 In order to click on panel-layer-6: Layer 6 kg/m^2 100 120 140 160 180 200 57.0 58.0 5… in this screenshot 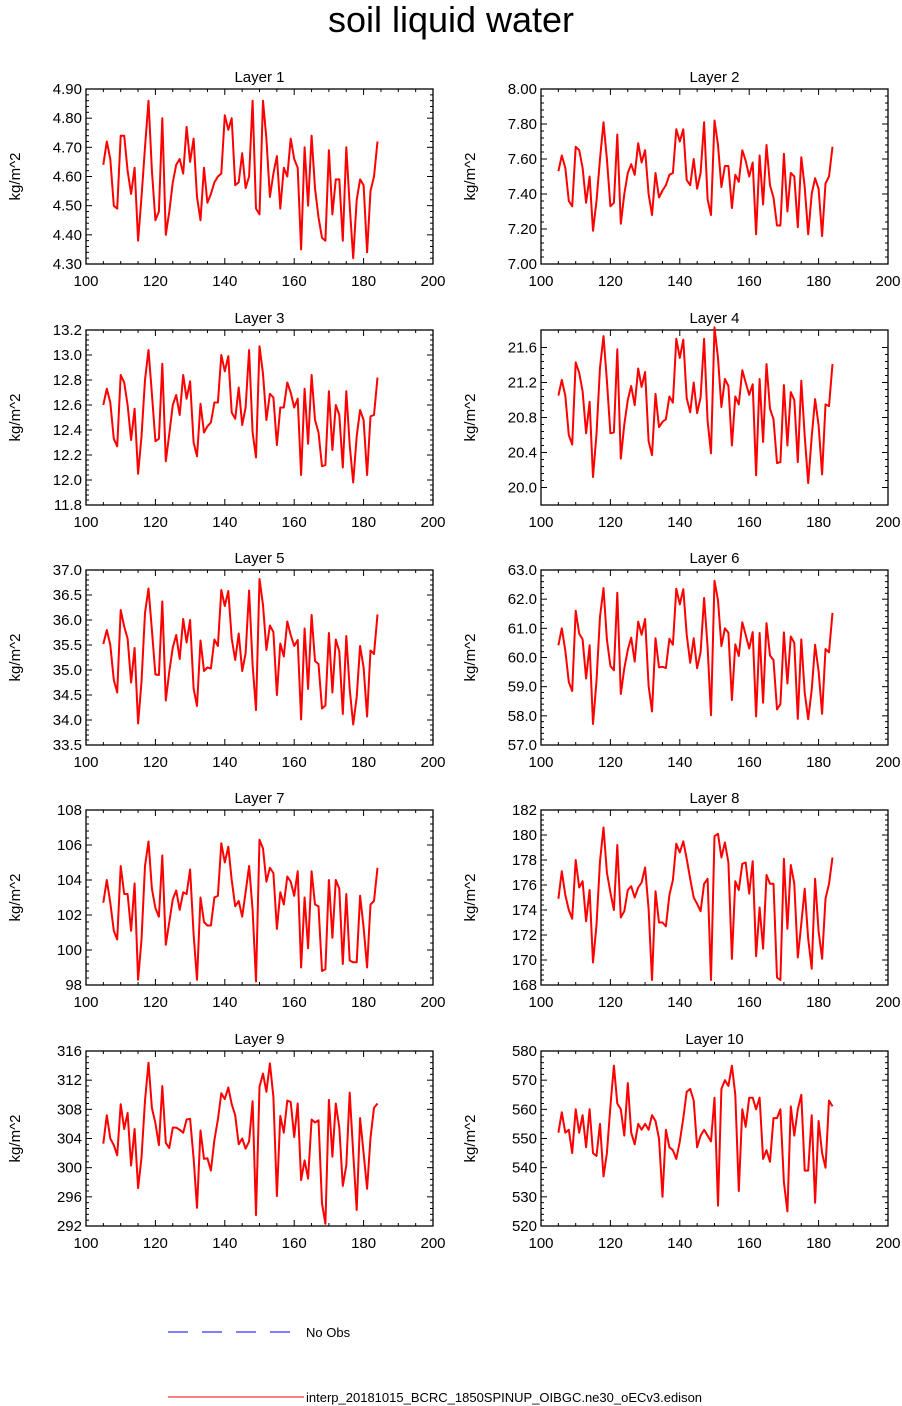, I will do `click(681, 660)`.